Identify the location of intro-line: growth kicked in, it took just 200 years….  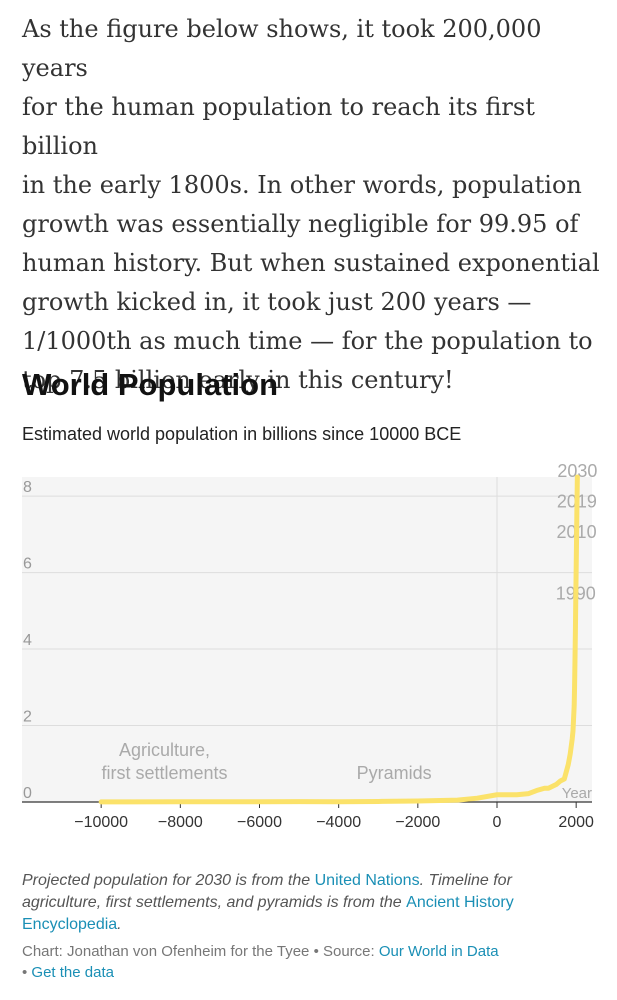
(277, 302).